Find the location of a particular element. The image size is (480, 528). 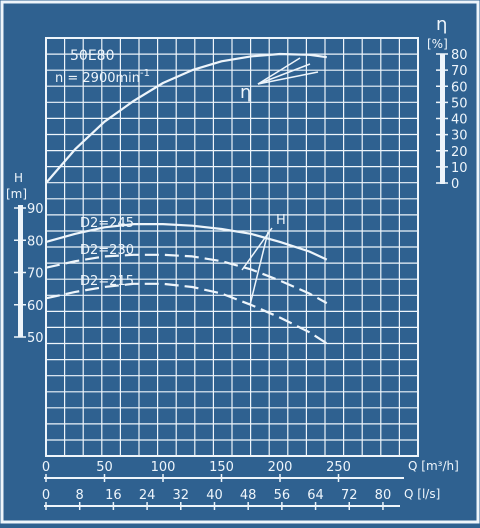

eta-annotation: ƞ is located at coordinates (279, 80).